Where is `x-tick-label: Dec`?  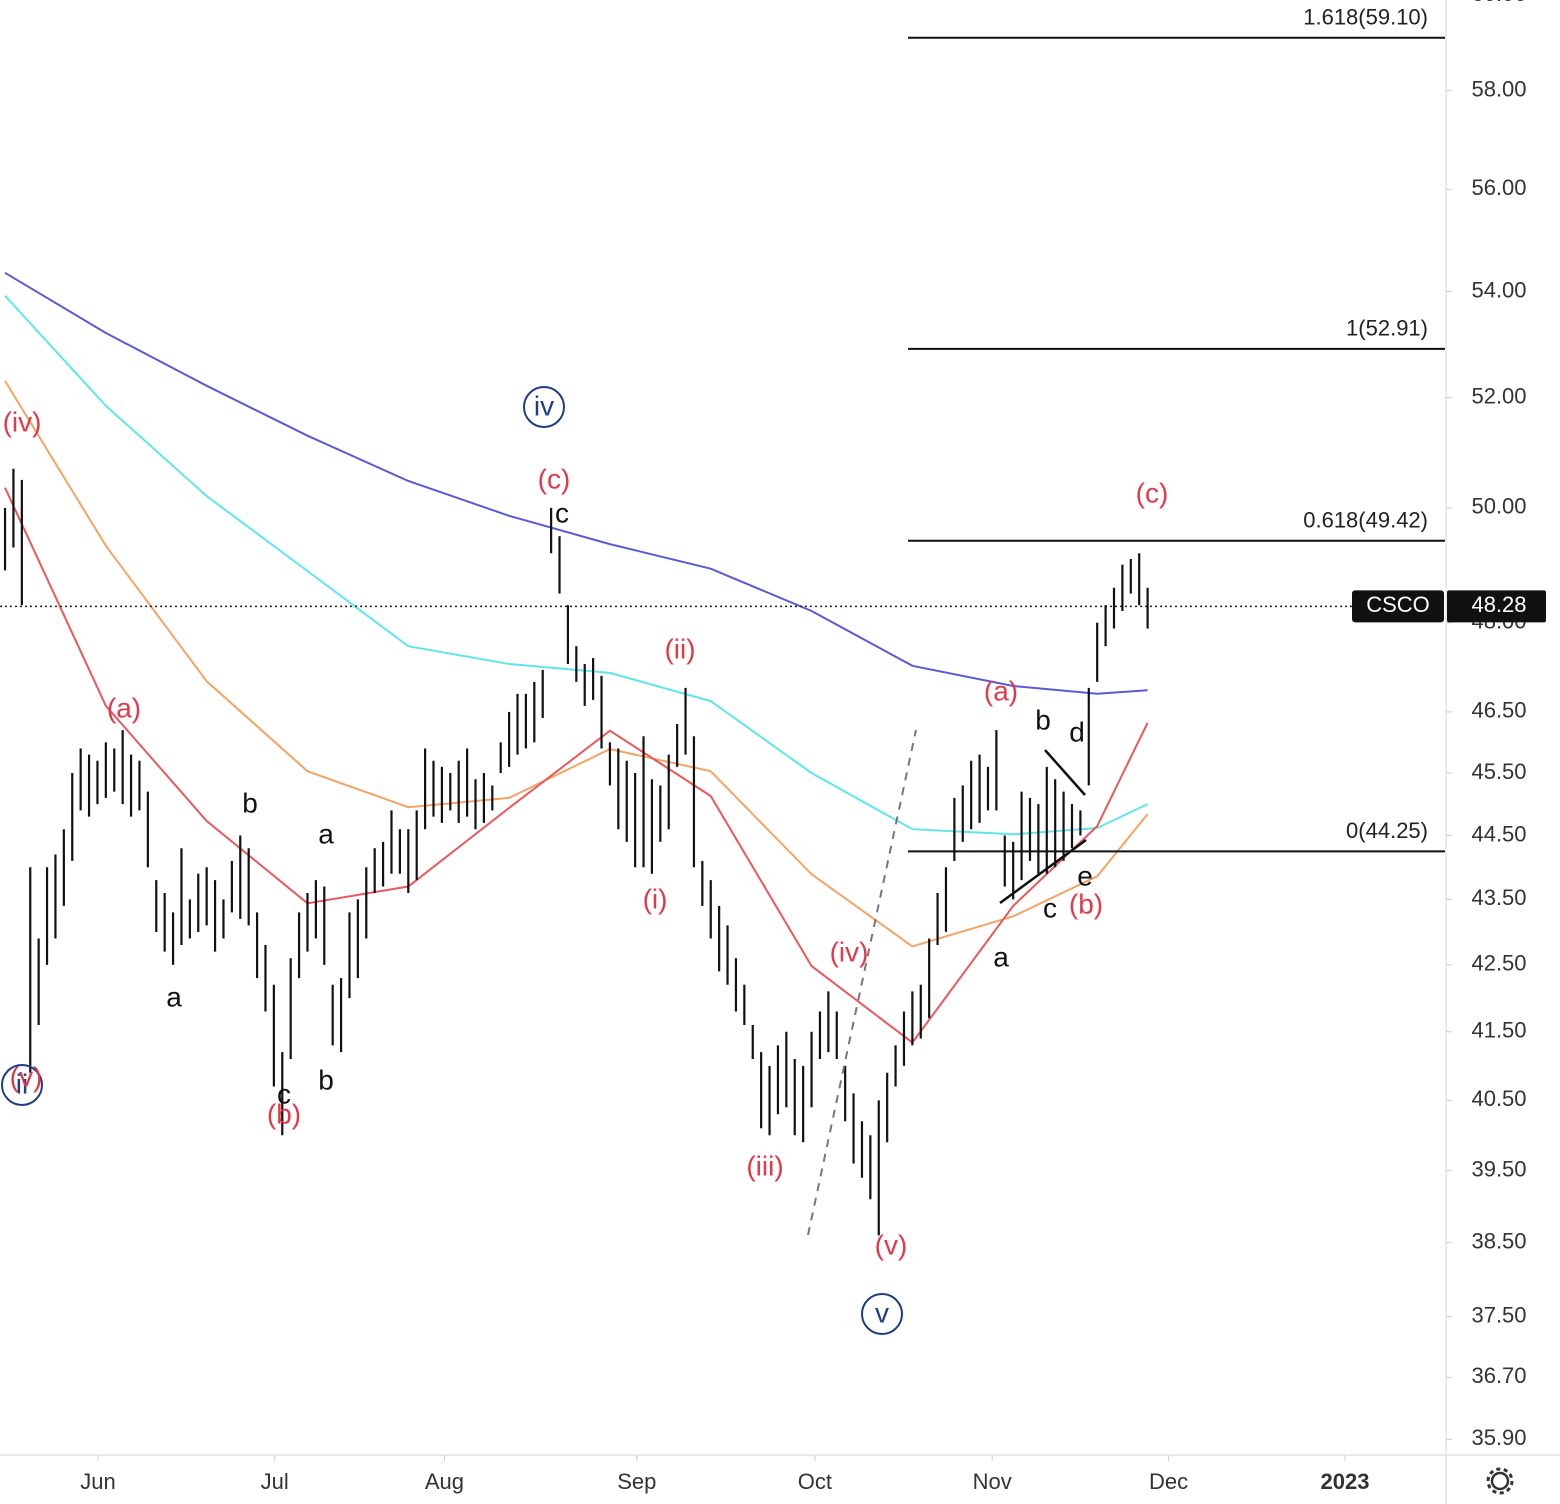
x-tick-label: Dec is located at coordinates (1168, 1481).